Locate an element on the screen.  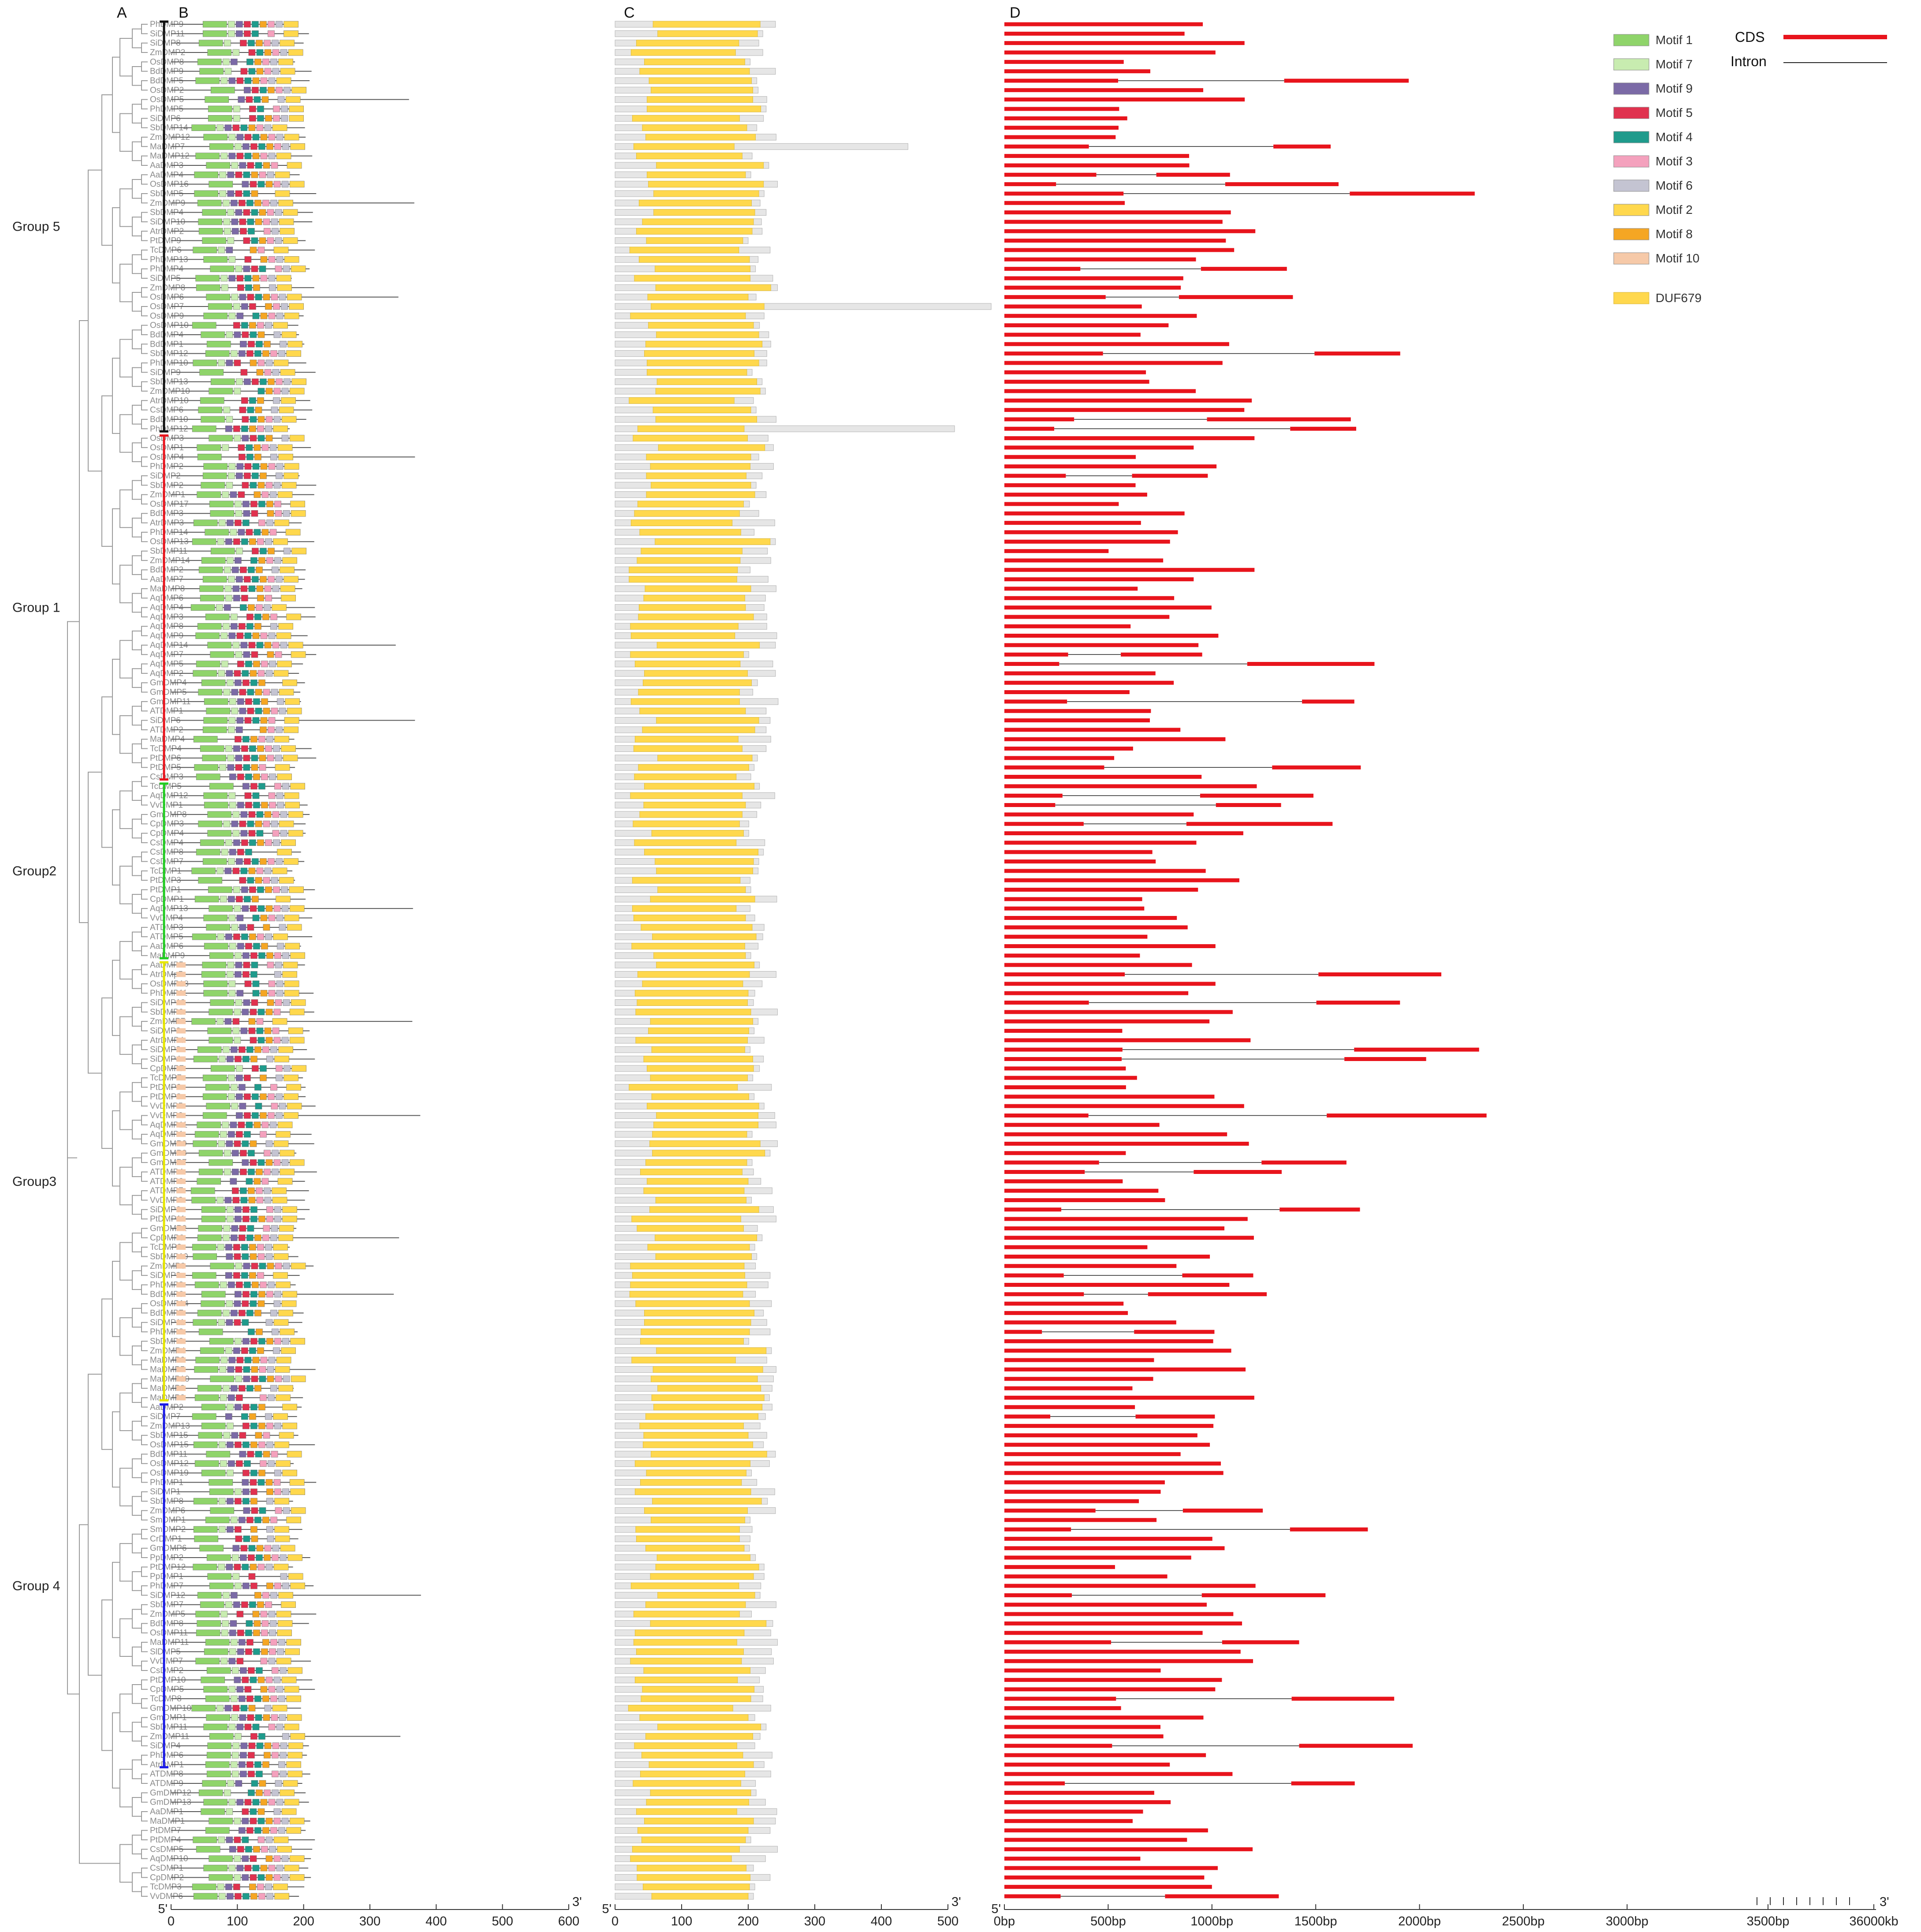
gene-label: PhDMP14 is located at coordinates (169, 532).